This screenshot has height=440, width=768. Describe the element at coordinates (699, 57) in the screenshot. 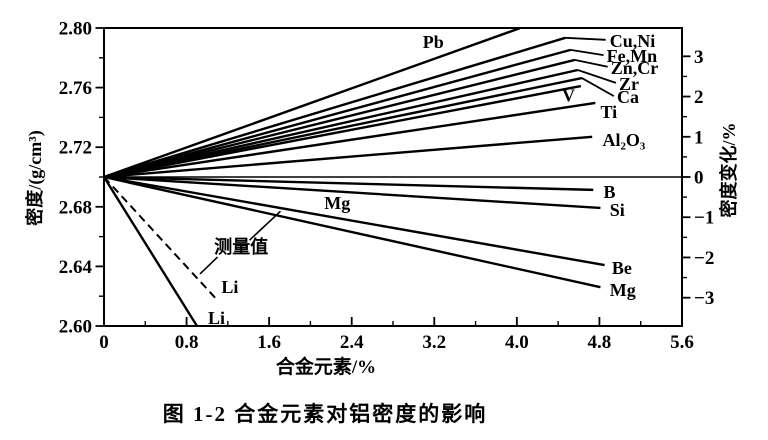

I see `tick-label-yr-3: 3` at that location.